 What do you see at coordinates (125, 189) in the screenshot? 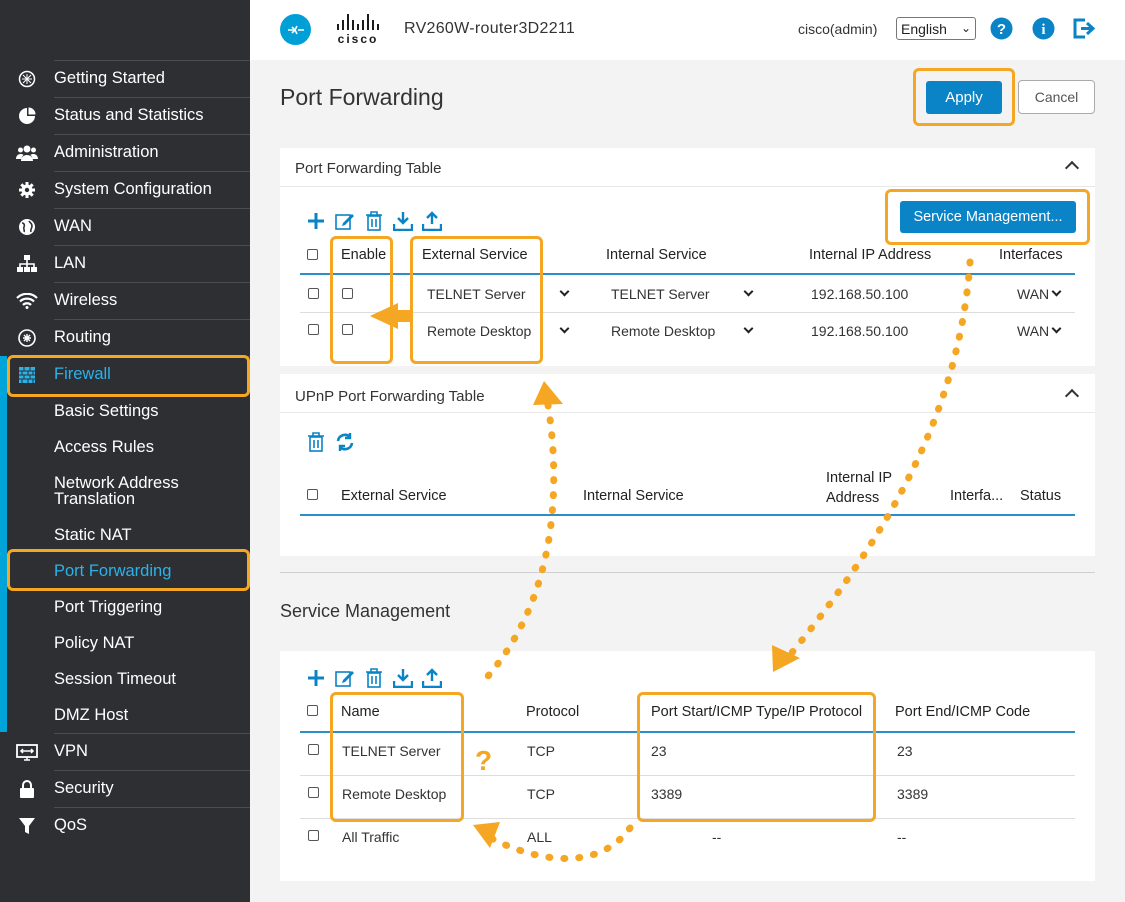
I see `sidebar-item-system-configuration: System Configuration` at bounding box center [125, 189].